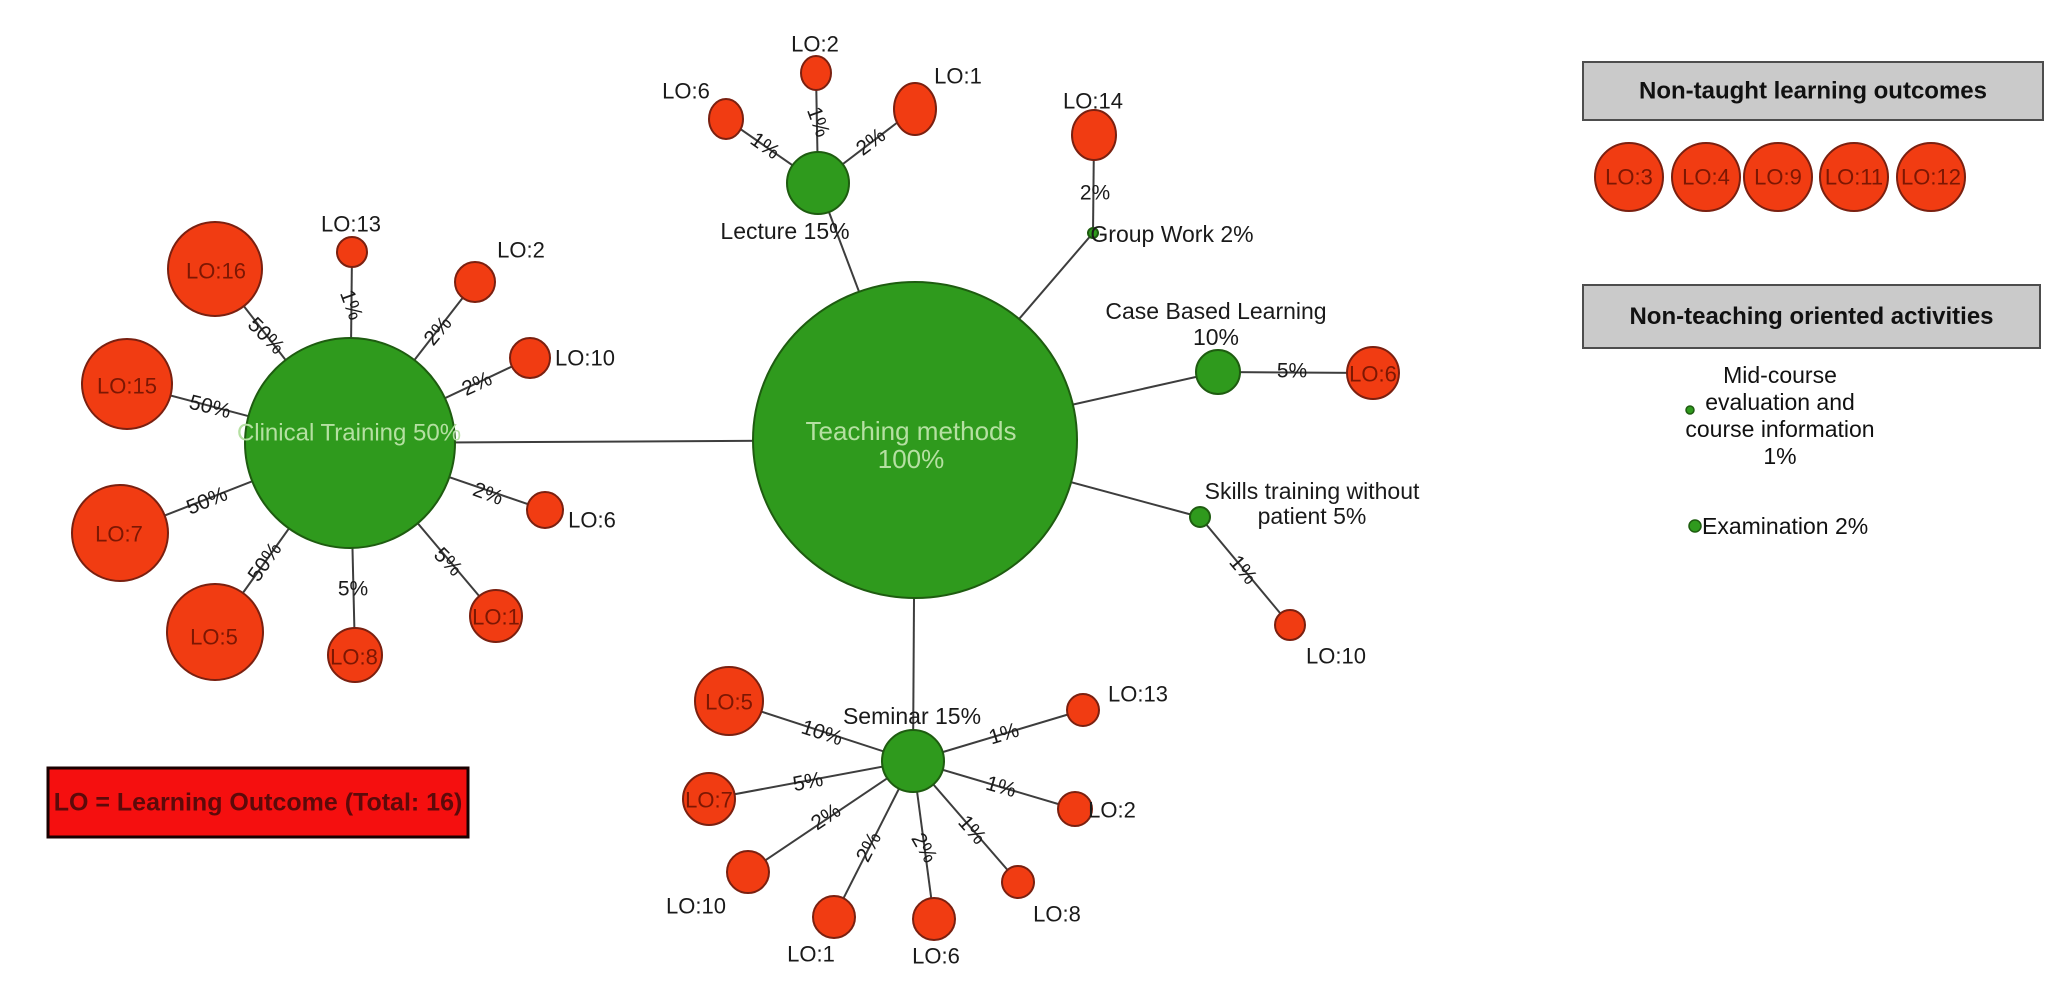  What do you see at coordinates (834, 917) in the screenshot?
I see `node-se_lo1` at bounding box center [834, 917].